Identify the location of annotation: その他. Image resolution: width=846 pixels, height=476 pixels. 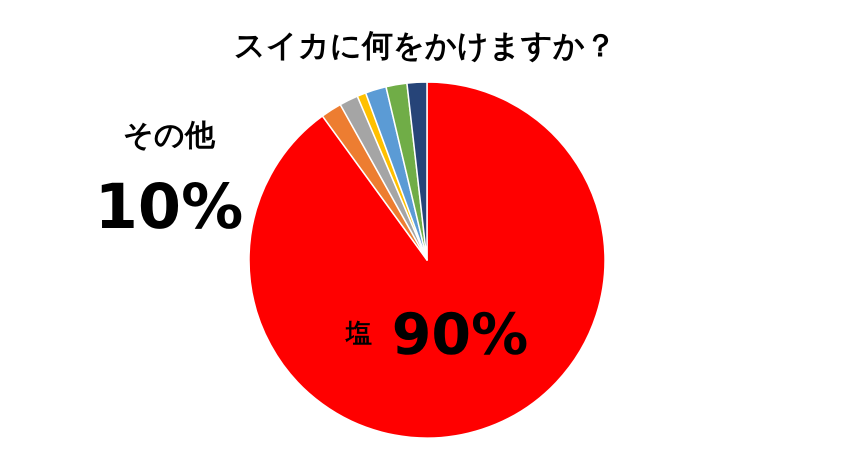
(169, 135).